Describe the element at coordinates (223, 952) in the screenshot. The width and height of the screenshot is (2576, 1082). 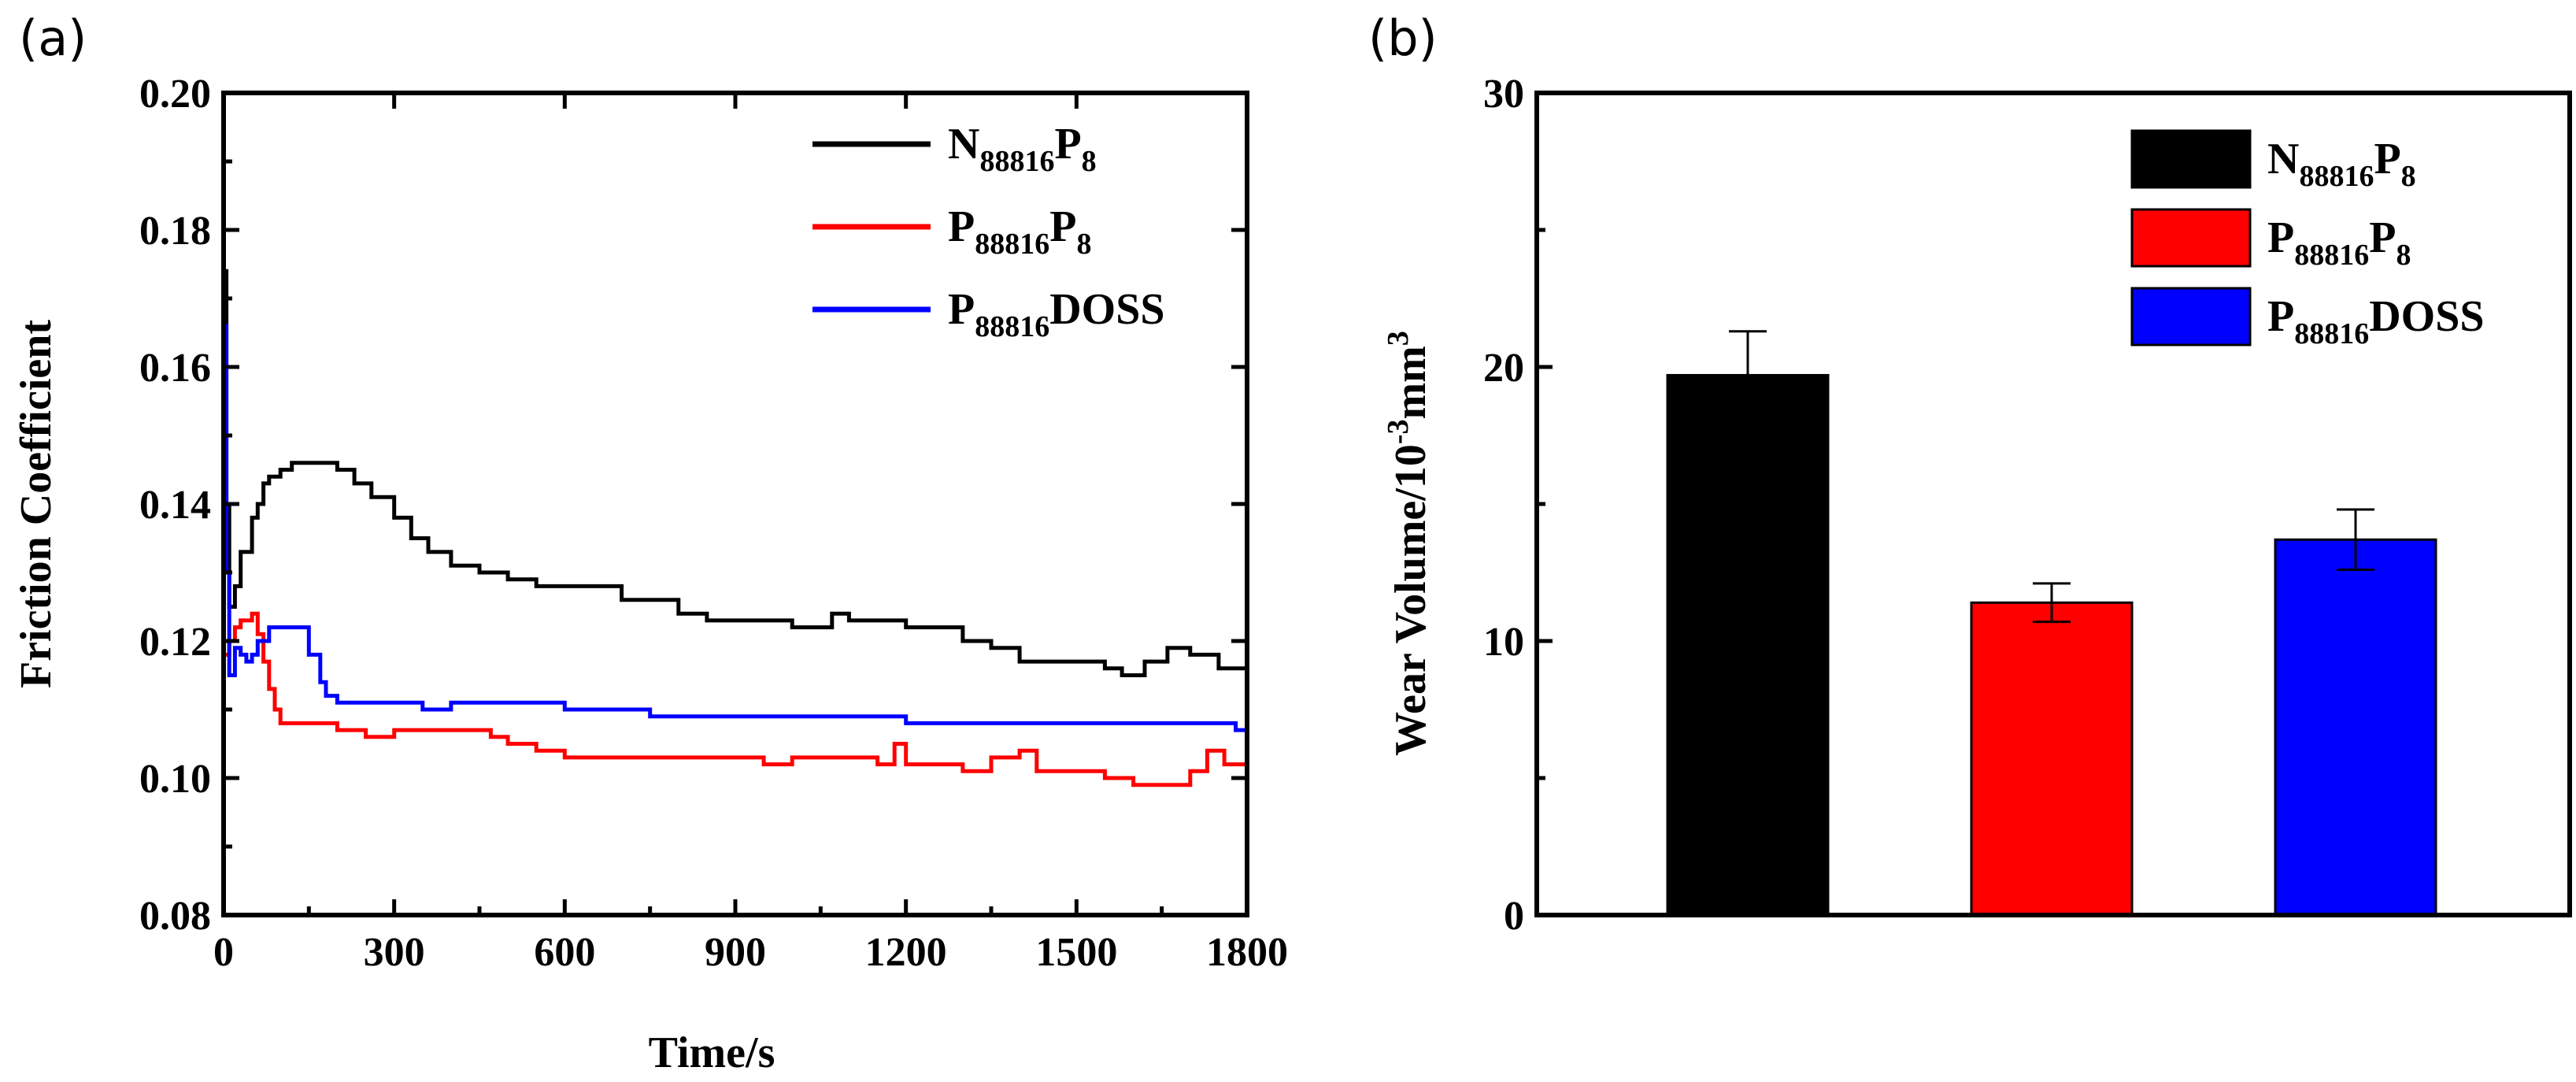
I see `x-tick-label: 0` at that location.